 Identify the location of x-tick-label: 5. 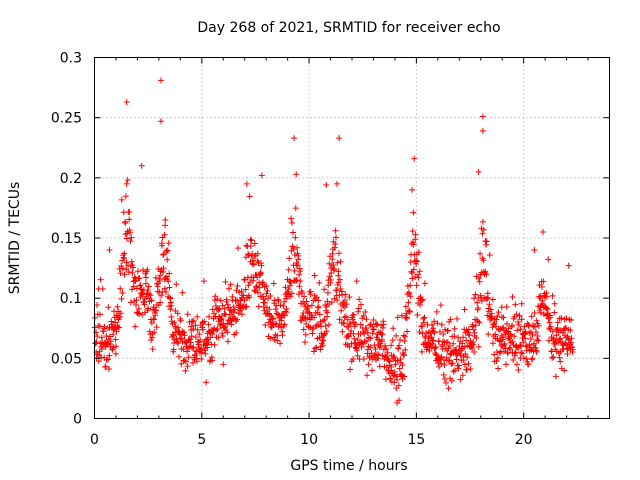
(201, 440).